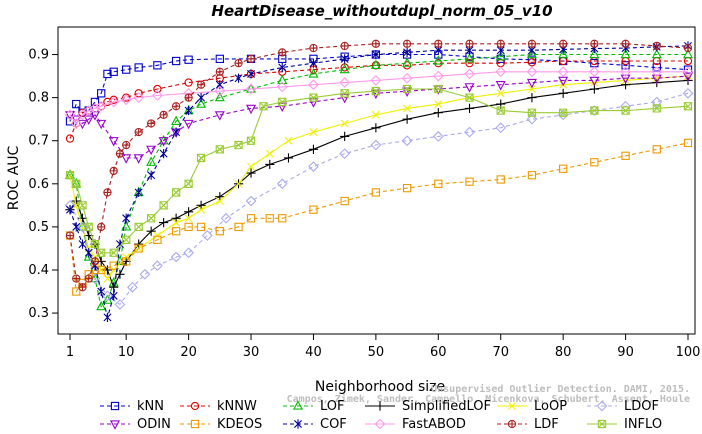  I want to click on y-tick-label: 0.7, so click(38, 141).